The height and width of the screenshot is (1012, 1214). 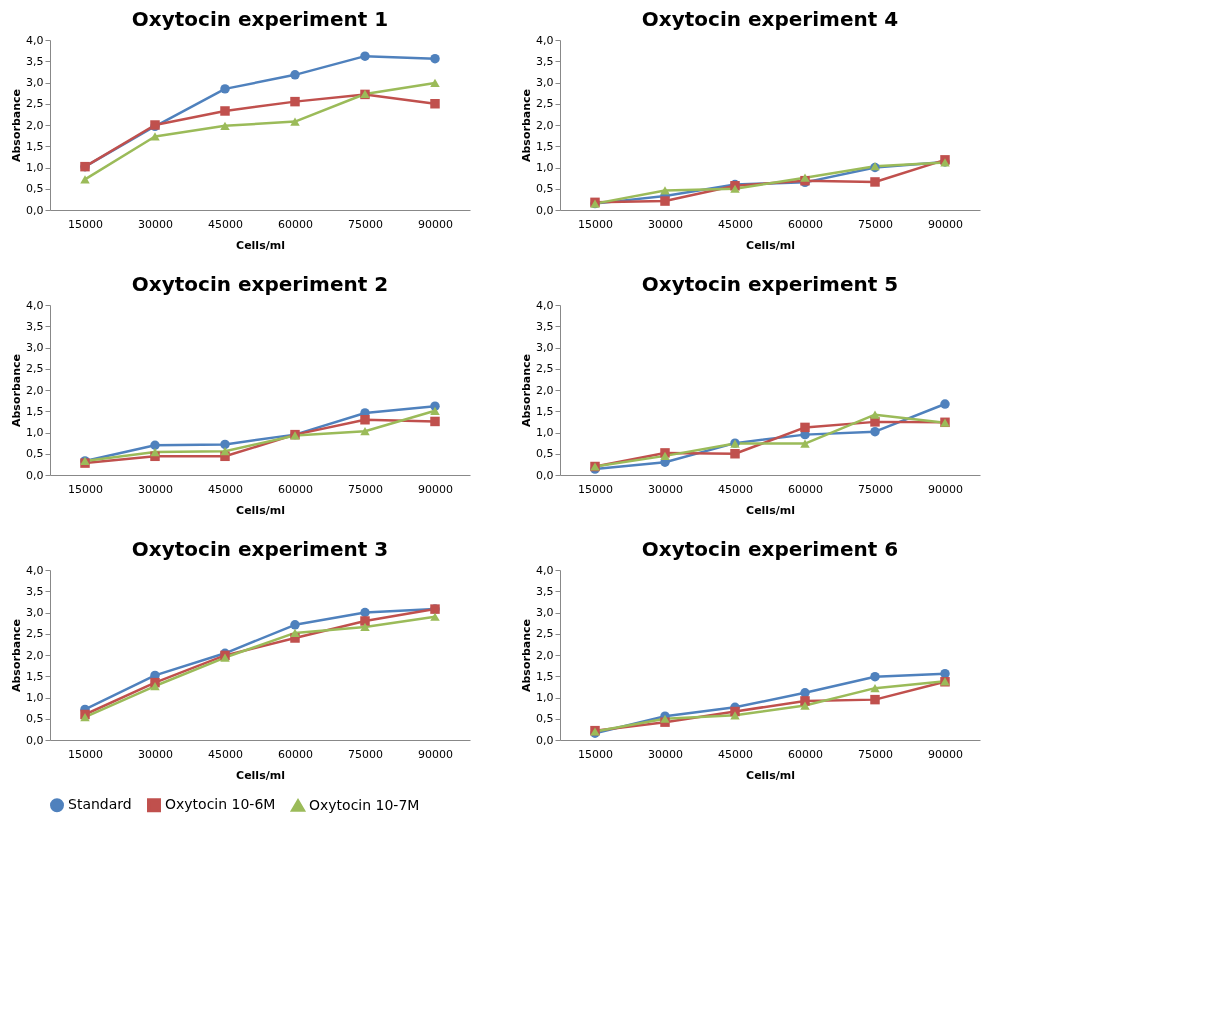 I want to click on legend-label: Oxytocin 10-7M, so click(x=364, y=804).